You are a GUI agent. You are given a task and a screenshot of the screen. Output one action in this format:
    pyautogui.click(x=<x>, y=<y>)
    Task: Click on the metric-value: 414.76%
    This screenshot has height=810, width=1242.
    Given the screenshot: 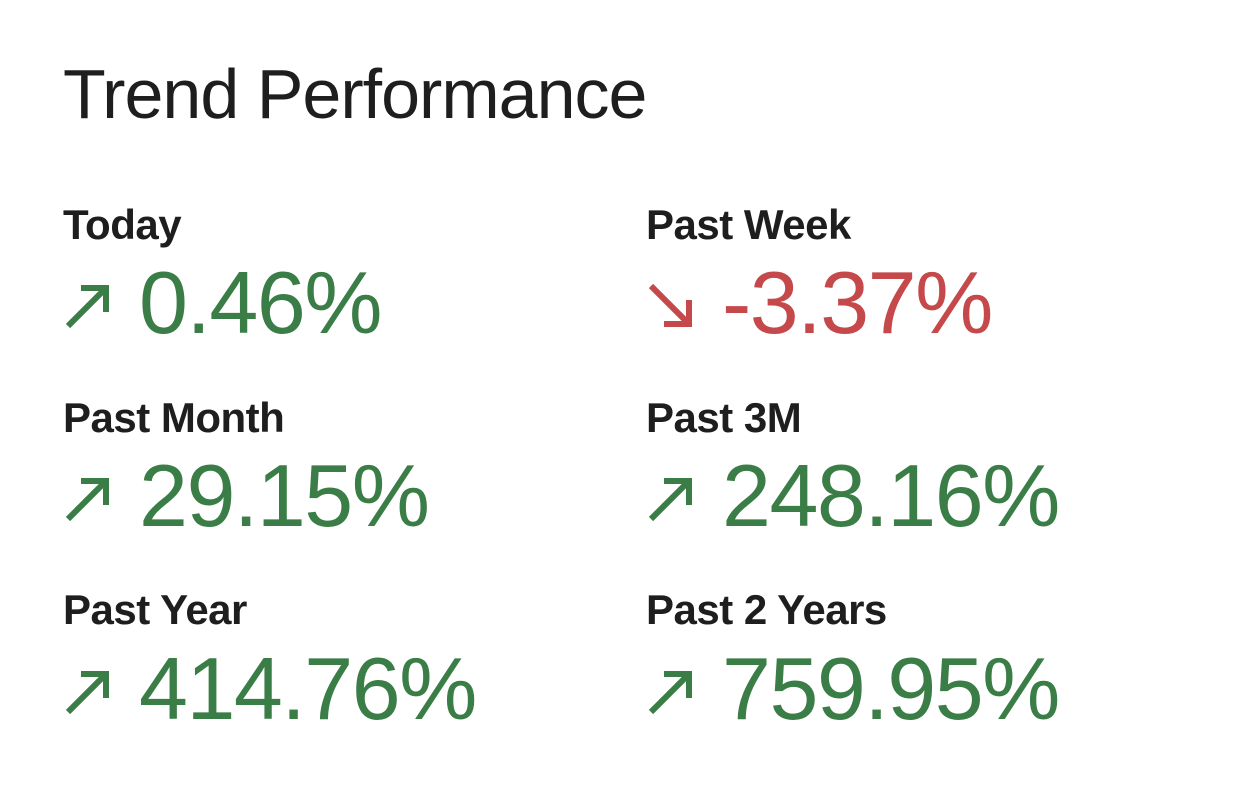 What is the action you would take?
    pyautogui.click(x=308, y=688)
    